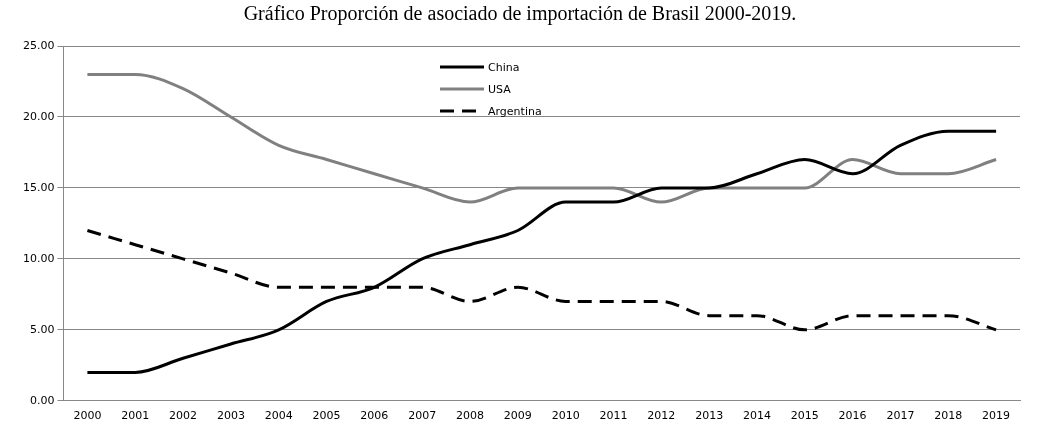  Describe the element at coordinates (504, 67) in the screenshot. I see `legend-label: China` at that location.